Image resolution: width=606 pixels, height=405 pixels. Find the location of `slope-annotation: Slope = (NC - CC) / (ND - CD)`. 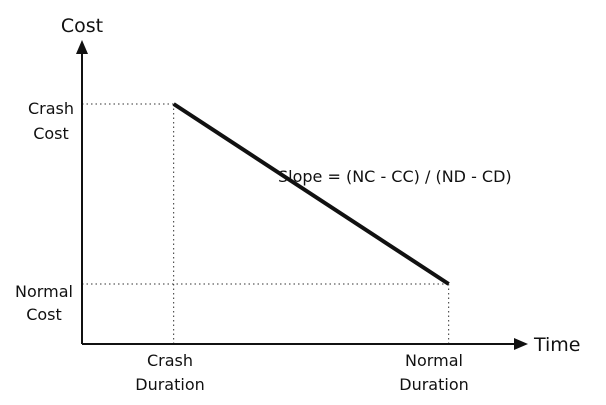

slope-annotation: Slope = (NC - CC) / (ND - CD) is located at coordinates (395, 176).